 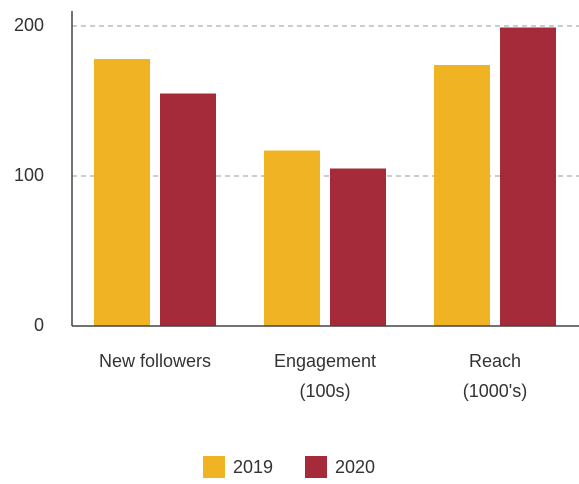 I want to click on y-tick-label: 100, so click(x=29, y=175).